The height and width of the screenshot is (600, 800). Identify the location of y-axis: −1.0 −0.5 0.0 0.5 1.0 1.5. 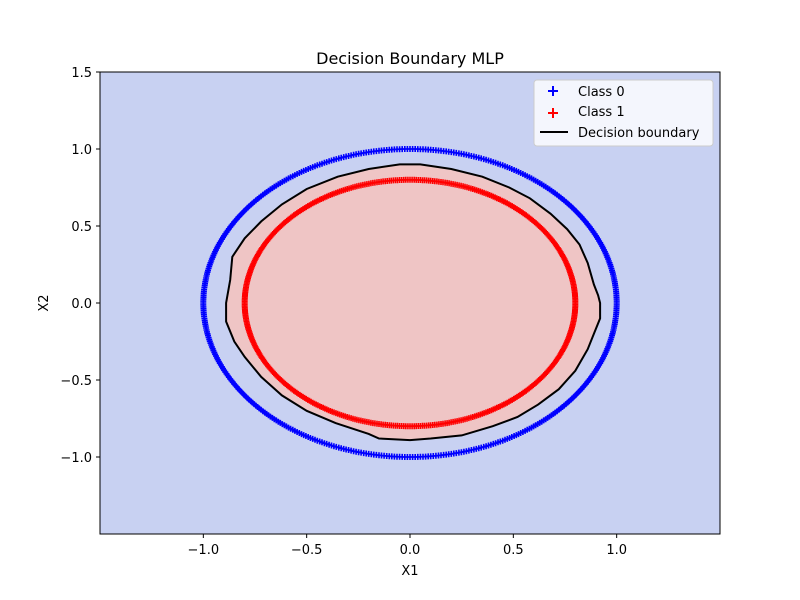
(80, 266).